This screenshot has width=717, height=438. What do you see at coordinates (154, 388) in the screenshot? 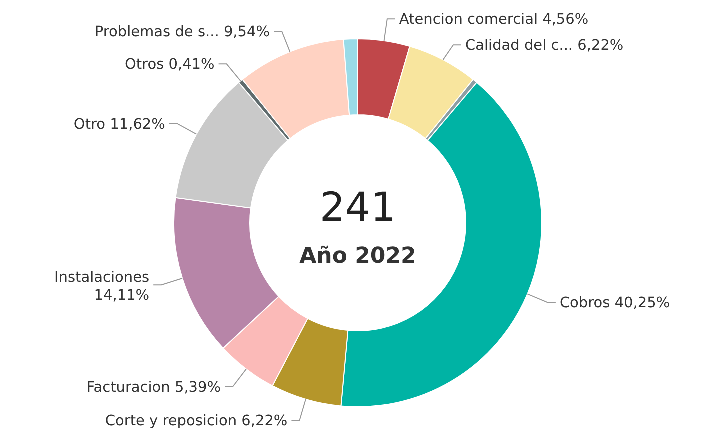
I see `slice-label: Facturacion 5,39%` at bounding box center [154, 388].